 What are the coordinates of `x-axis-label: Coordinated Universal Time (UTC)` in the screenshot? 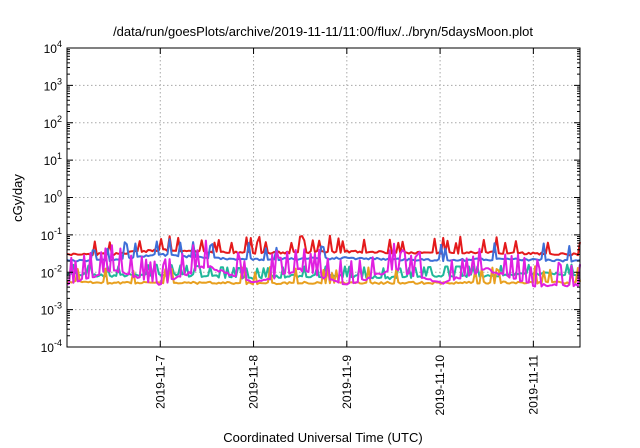 It's located at (322, 437).